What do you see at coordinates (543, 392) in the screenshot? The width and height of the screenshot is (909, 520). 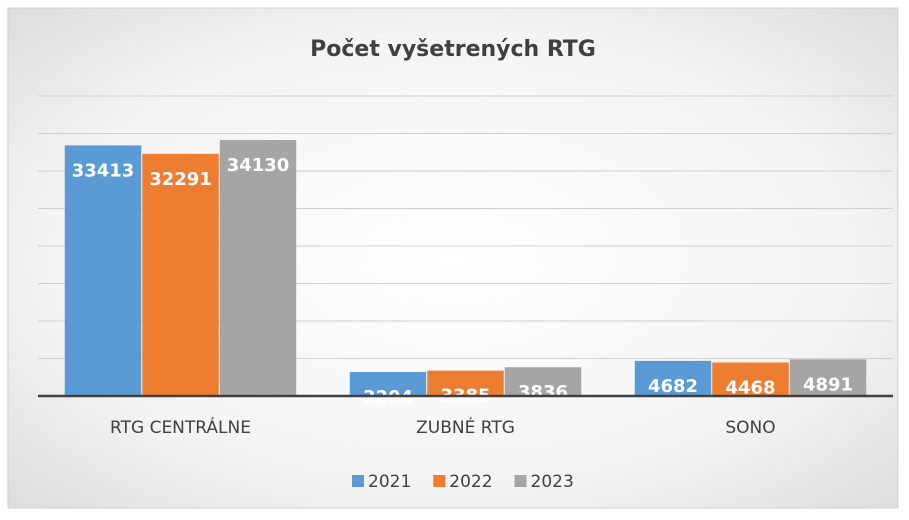 I see `data-label: 3836` at bounding box center [543, 392].